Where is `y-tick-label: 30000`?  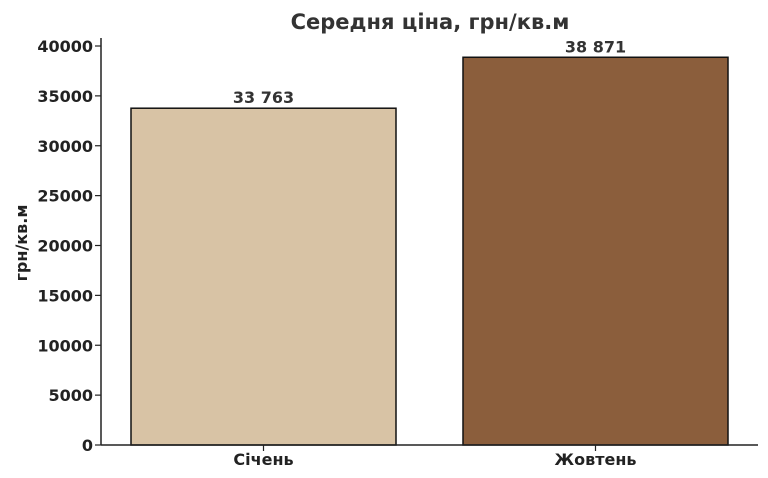
y-tick-label: 30000 is located at coordinates (65, 146).